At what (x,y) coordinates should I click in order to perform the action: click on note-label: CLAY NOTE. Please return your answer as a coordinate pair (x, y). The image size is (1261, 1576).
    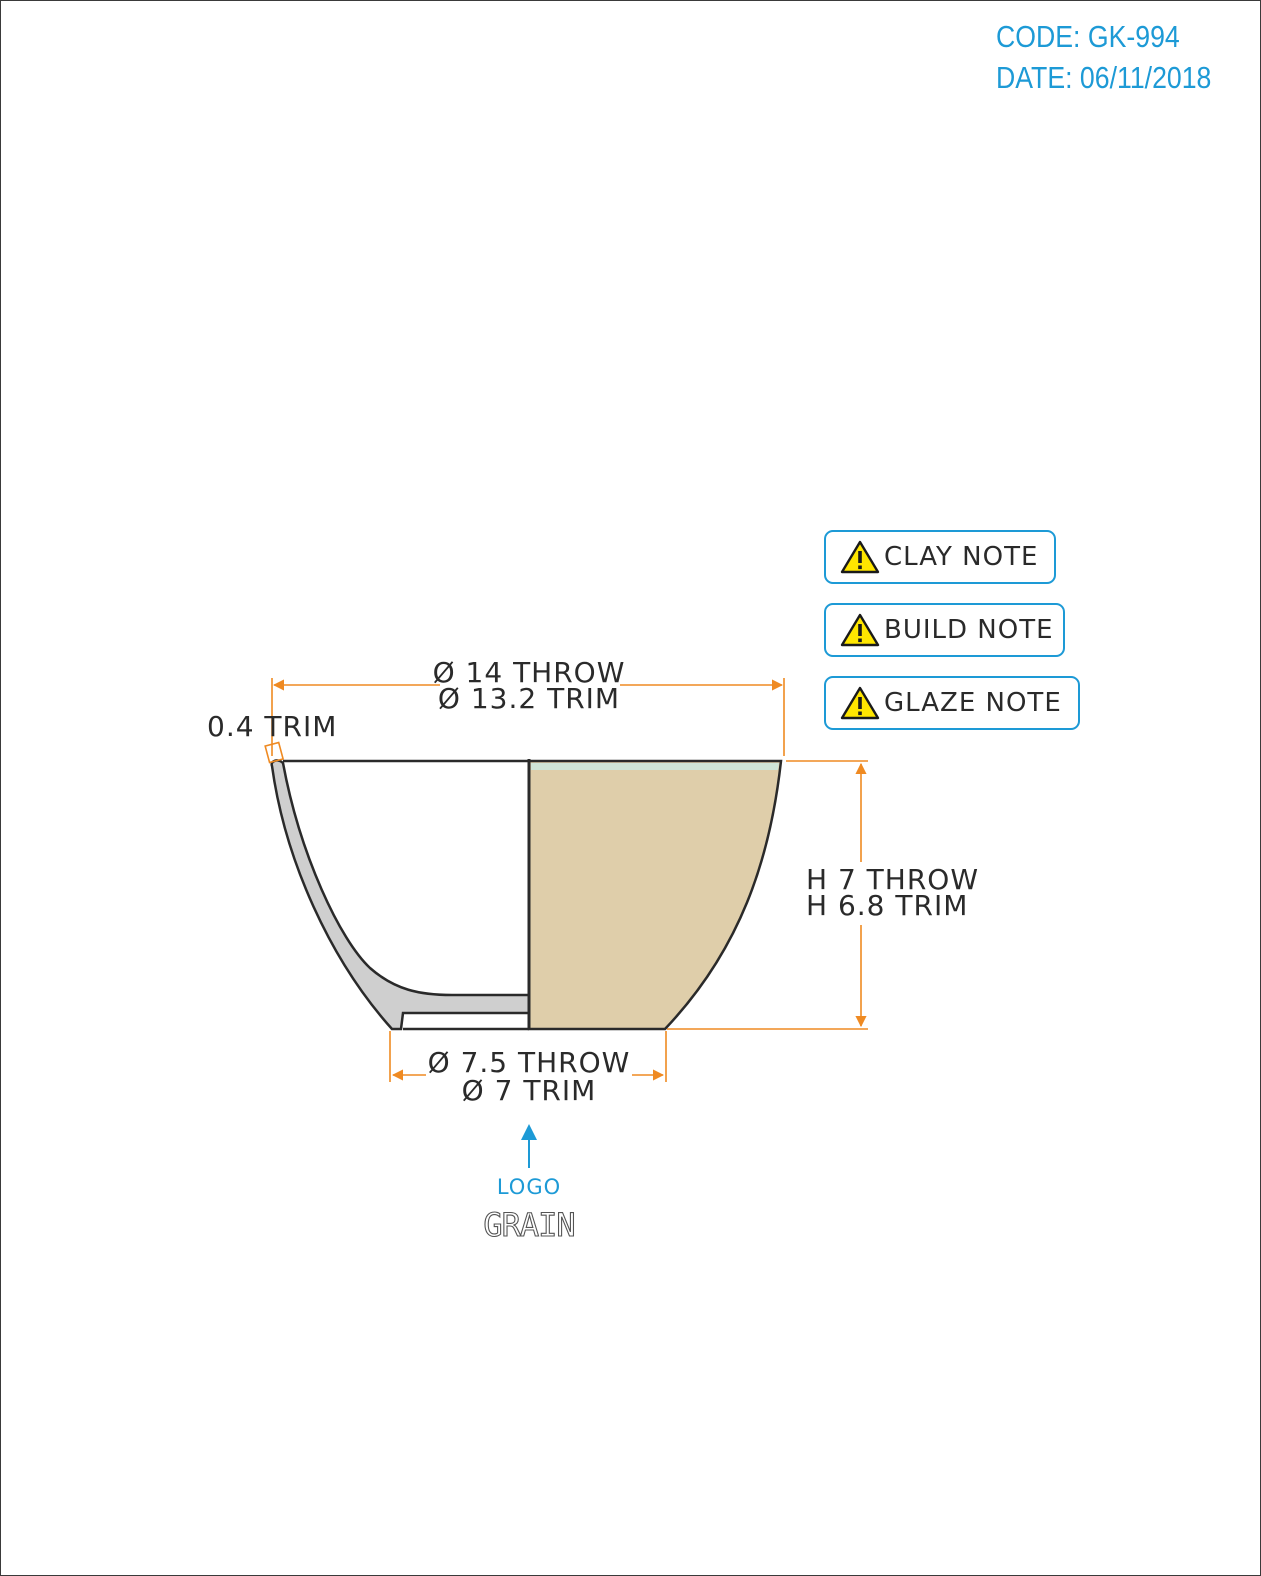
    Looking at the image, I should click on (961, 557).